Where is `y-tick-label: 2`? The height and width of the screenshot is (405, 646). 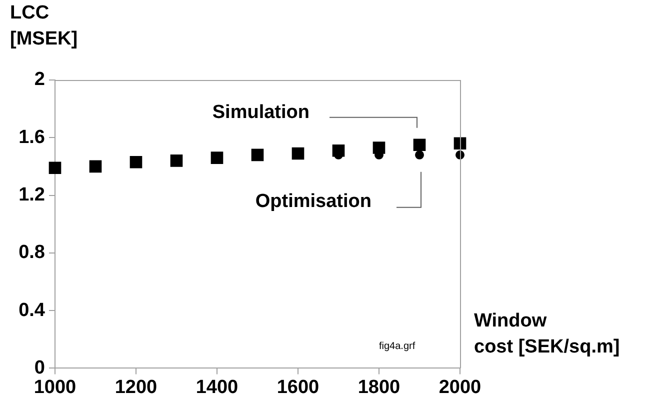 y-tick-label: 2 is located at coordinates (39, 79).